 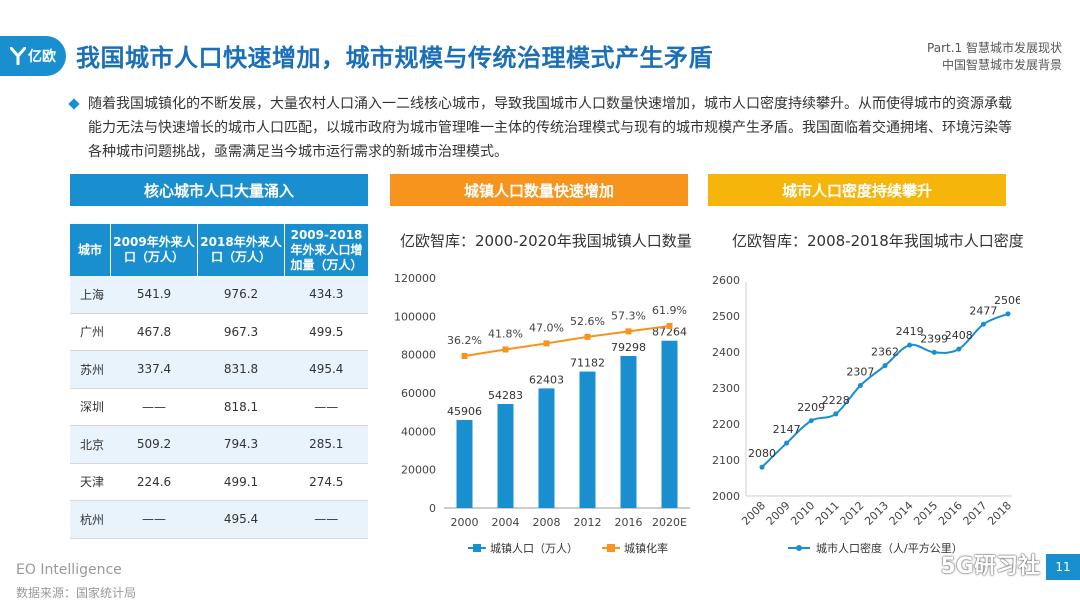 What do you see at coordinates (534, 548) in the screenshot?
I see `legend-bar-label: 城镇人口（万人）` at bounding box center [534, 548].